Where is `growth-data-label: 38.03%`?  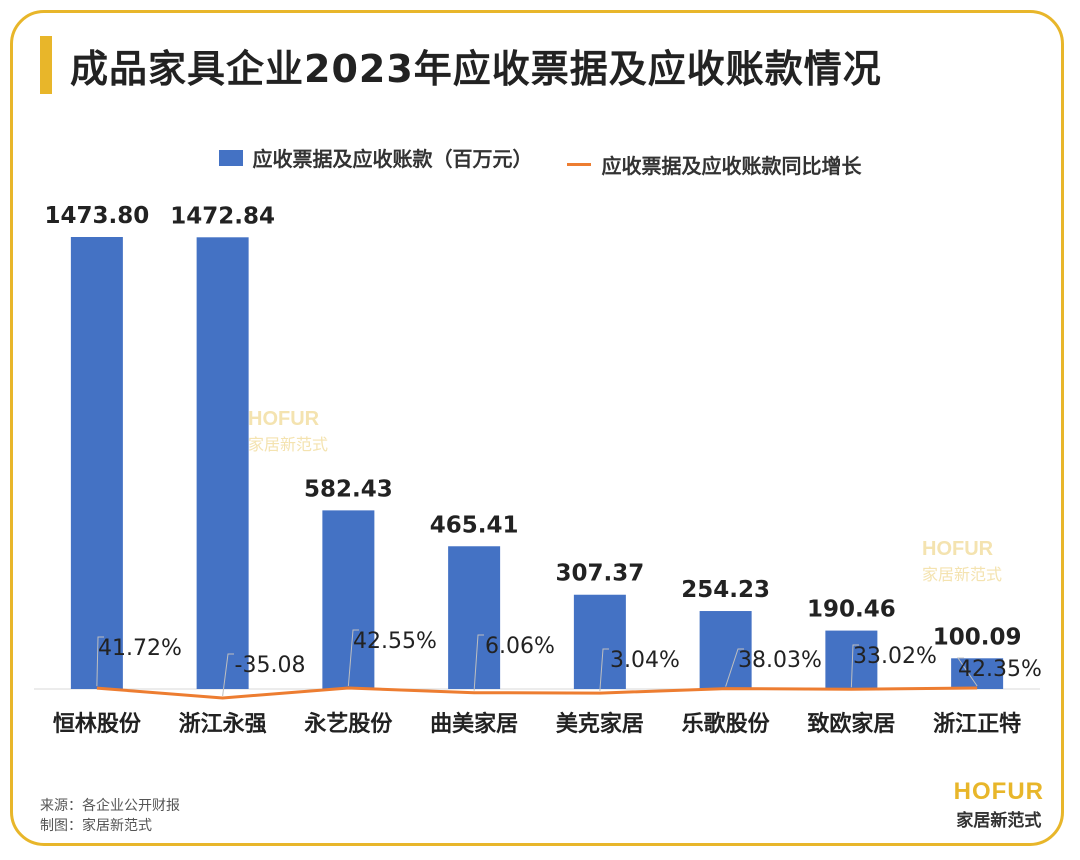
growth-data-label: 38.03% is located at coordinates (780, 660).